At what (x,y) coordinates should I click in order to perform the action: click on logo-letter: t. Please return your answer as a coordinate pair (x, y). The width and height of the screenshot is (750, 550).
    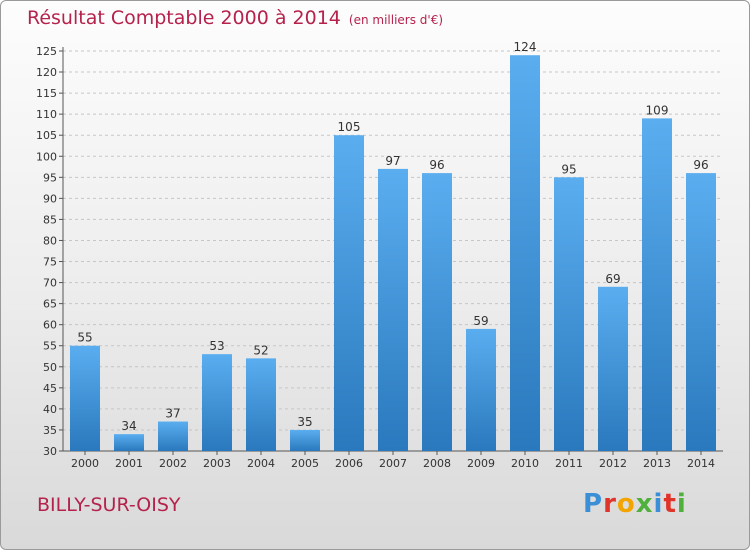
    Looking at the image, I should click on (670, 504).